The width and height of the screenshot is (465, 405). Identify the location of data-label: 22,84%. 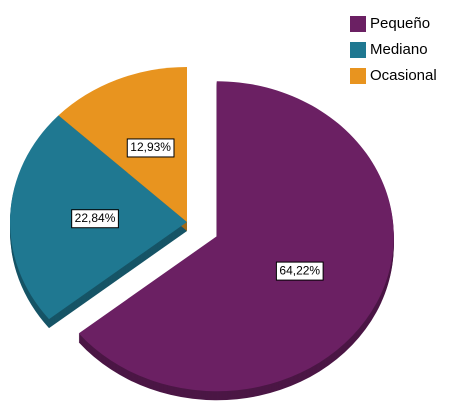
(95, 219).